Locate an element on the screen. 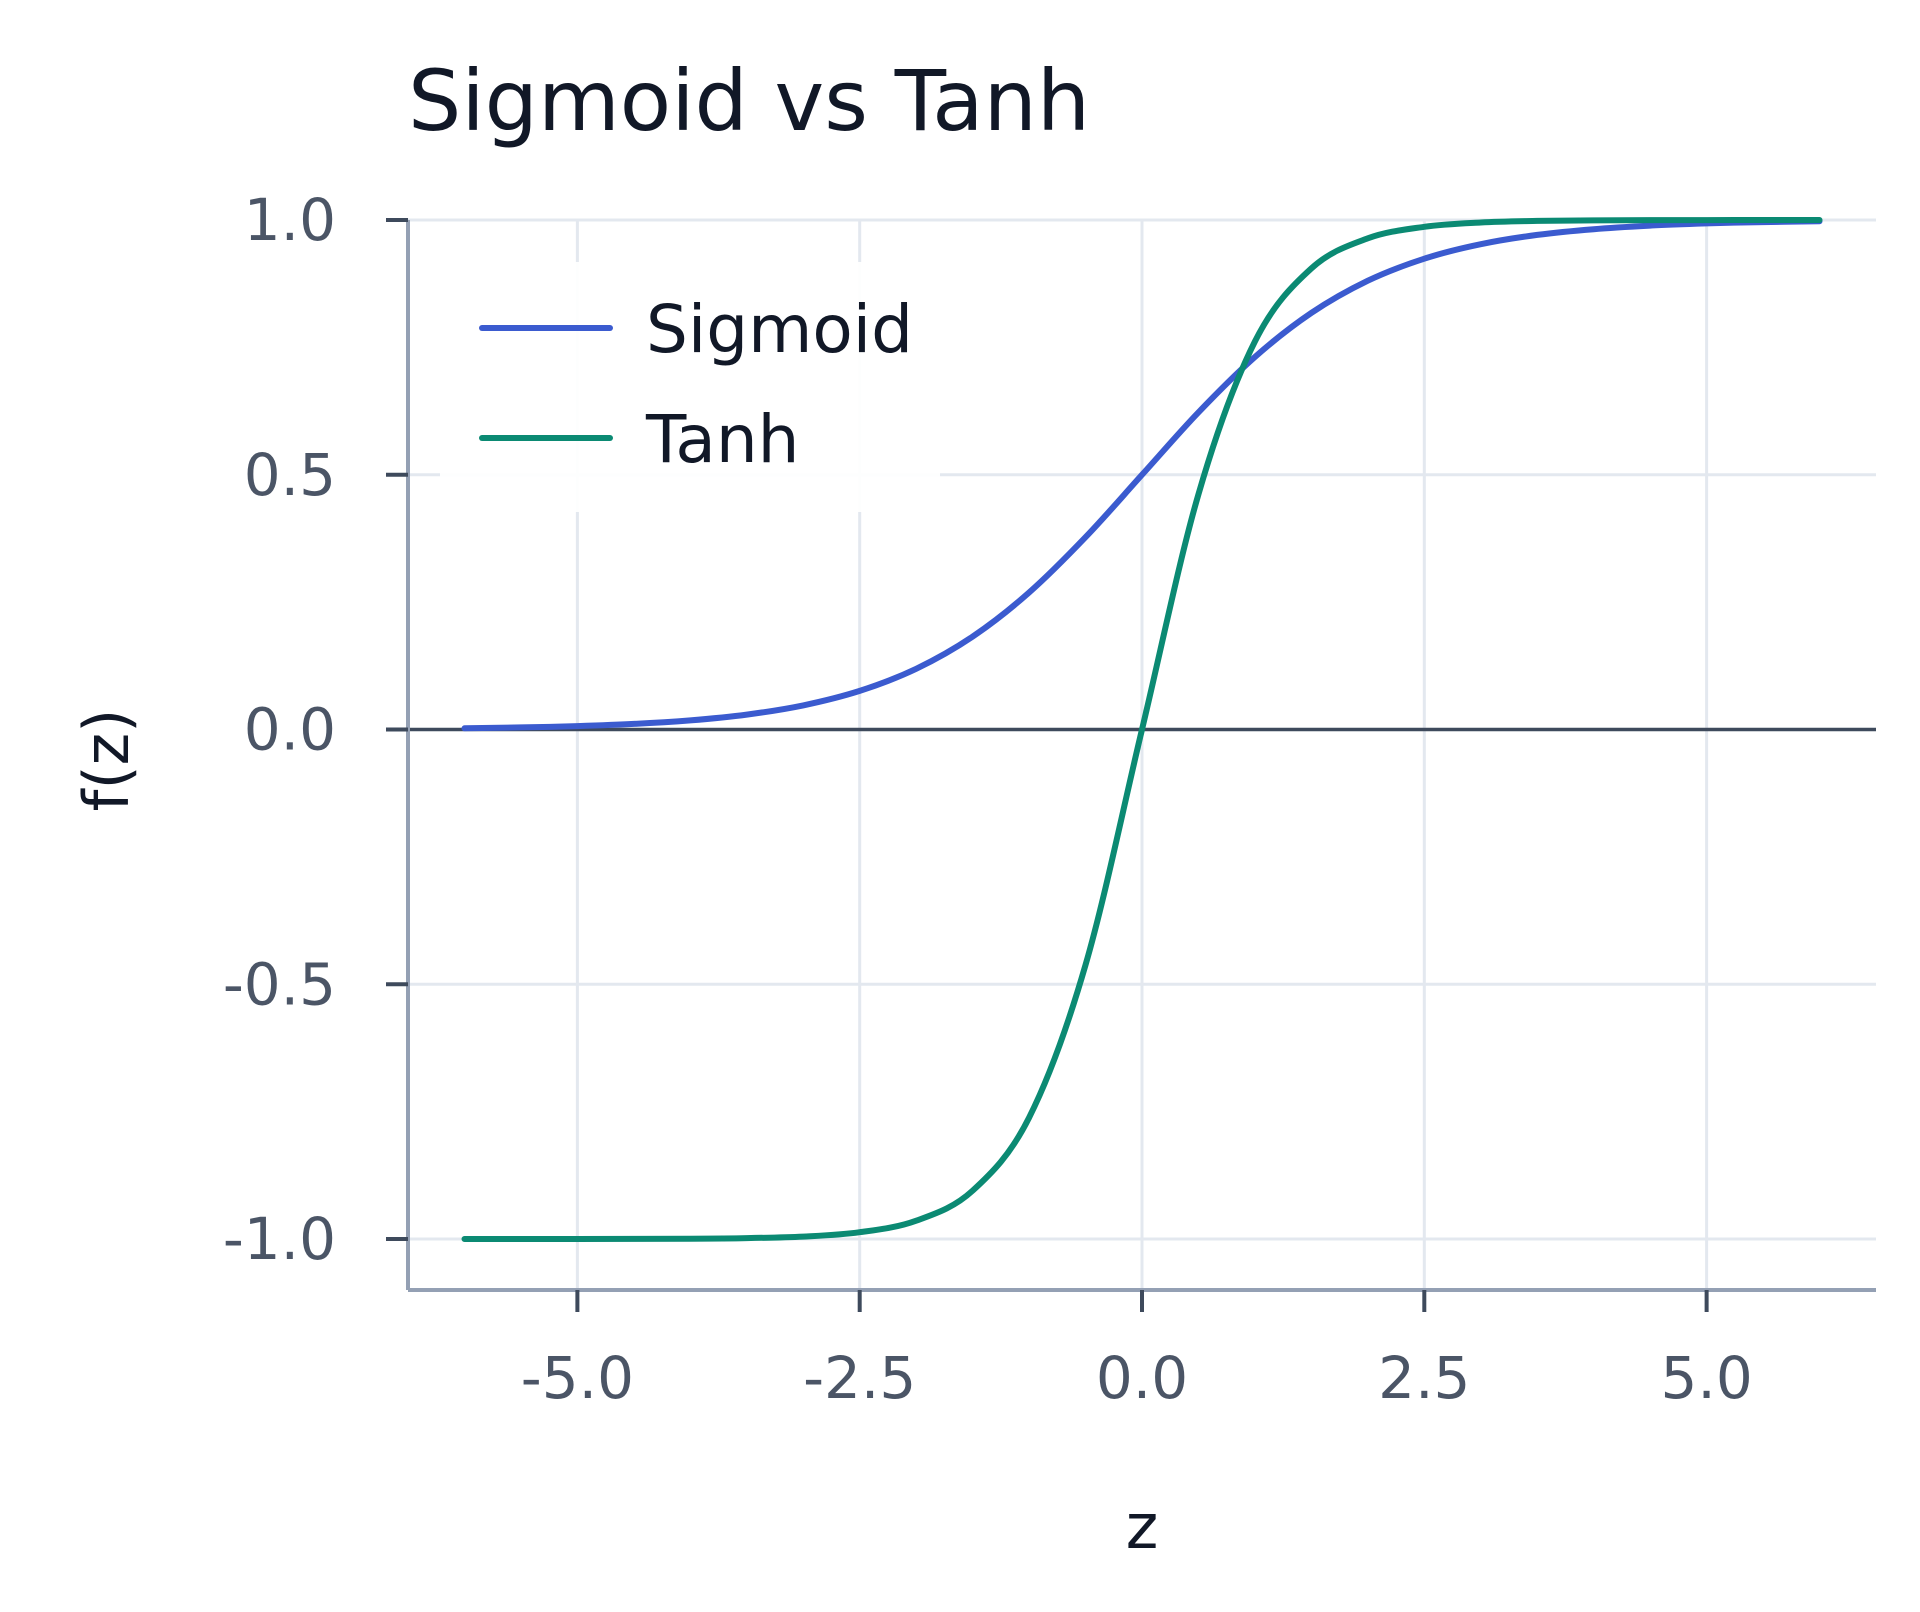 The image size is (1920, 1612). legend-label-sigmoid: Sigmoid is located at coordinates (779, 329).